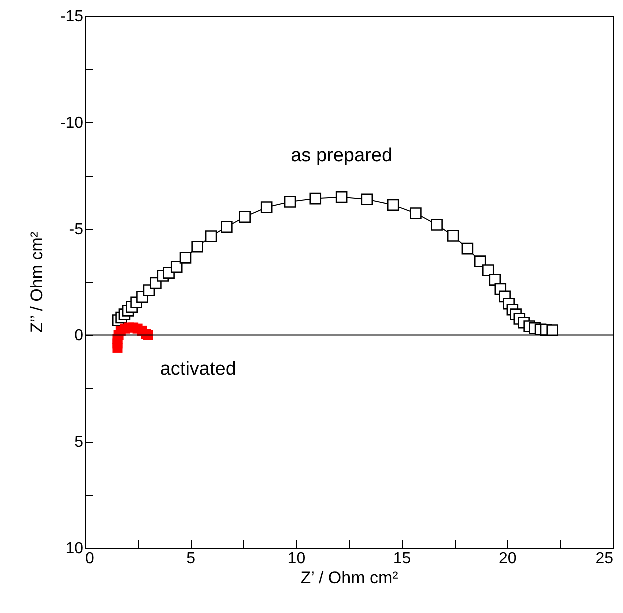 This screenshot has width=623, height=613. Describe the element at coordinates (72, 123) in the screenshot. I see `y-tick-label: -10` at that location.